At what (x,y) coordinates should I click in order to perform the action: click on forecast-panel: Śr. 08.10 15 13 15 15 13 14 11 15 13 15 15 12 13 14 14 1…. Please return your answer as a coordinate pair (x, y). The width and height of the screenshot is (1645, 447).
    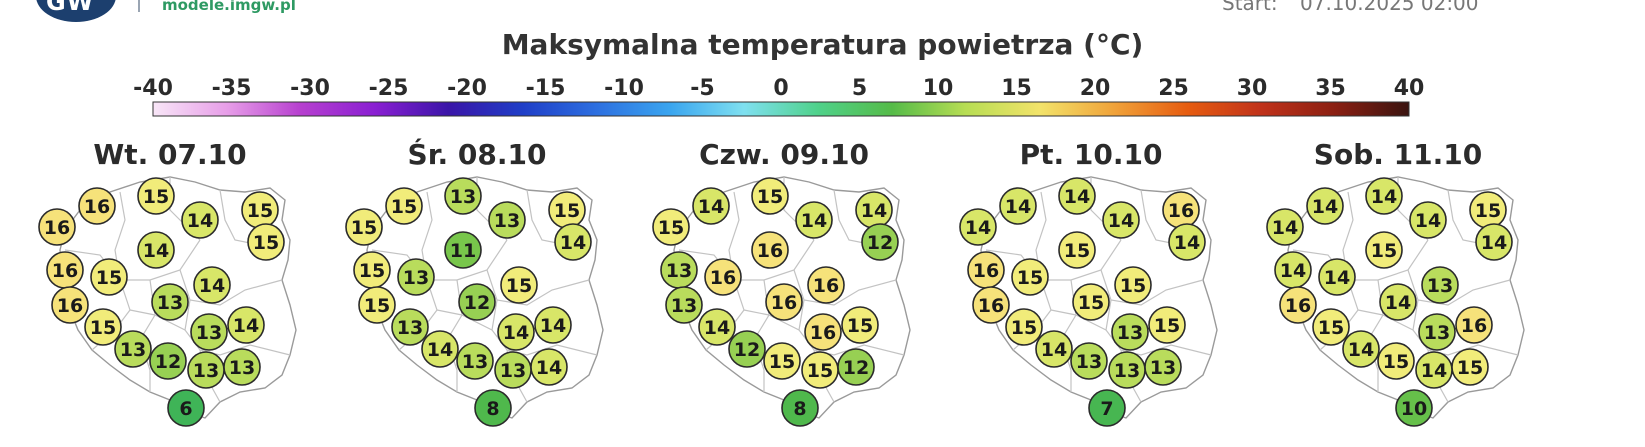
    Looking at the image, I should click on (477, 288).